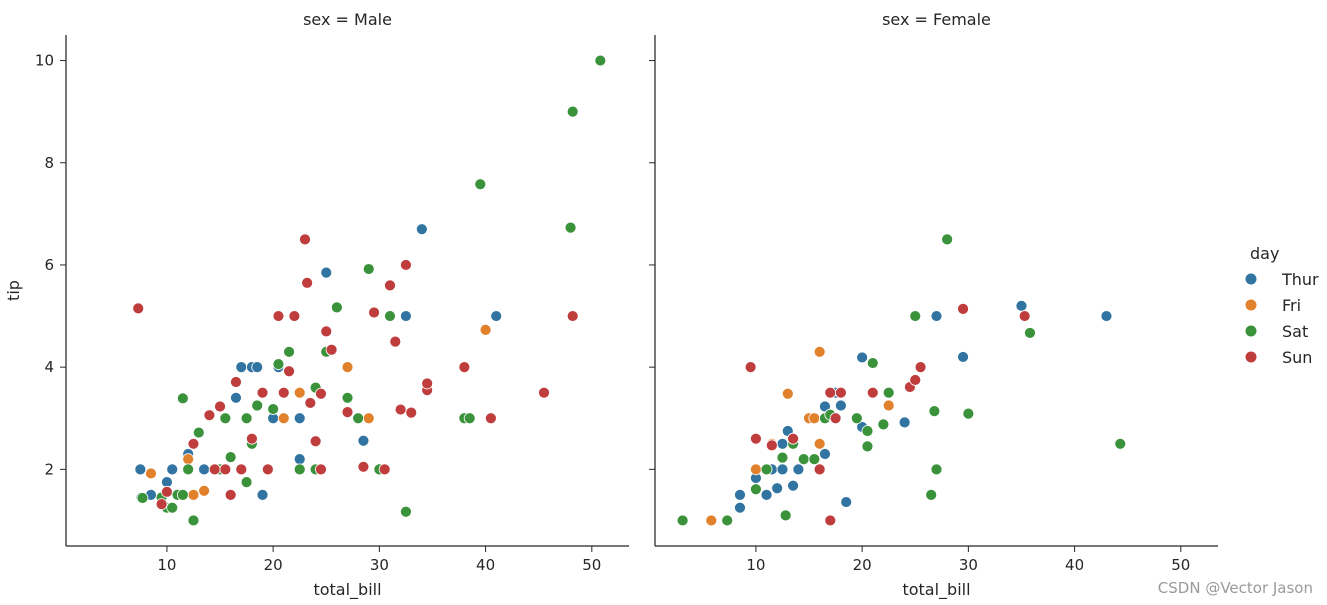  Describe the element at coordinates (1251, 331) in the screenshot. I see `legend-marker-sat` at that location.